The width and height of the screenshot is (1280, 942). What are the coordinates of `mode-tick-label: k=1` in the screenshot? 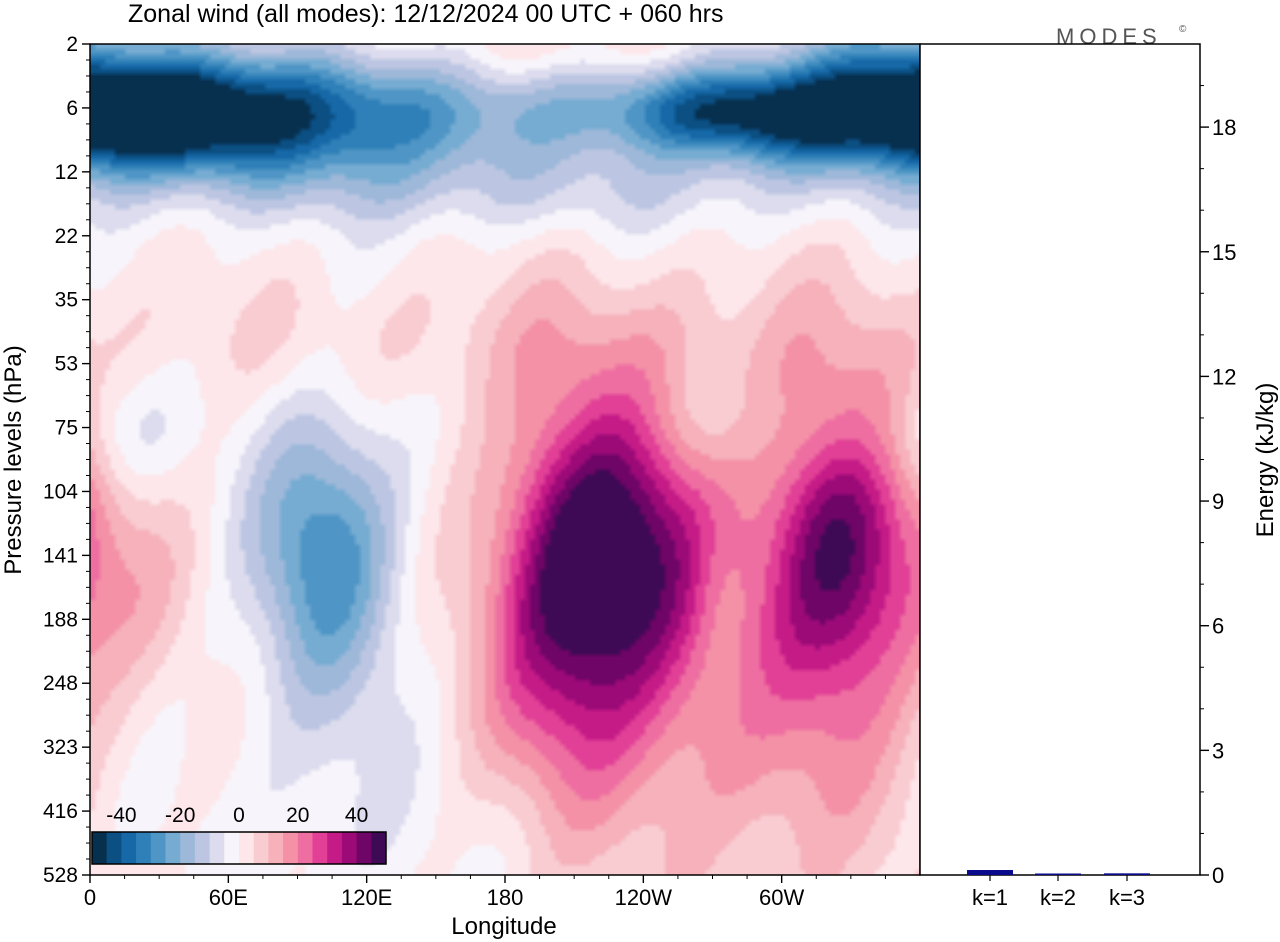 It's located at (990, 897).